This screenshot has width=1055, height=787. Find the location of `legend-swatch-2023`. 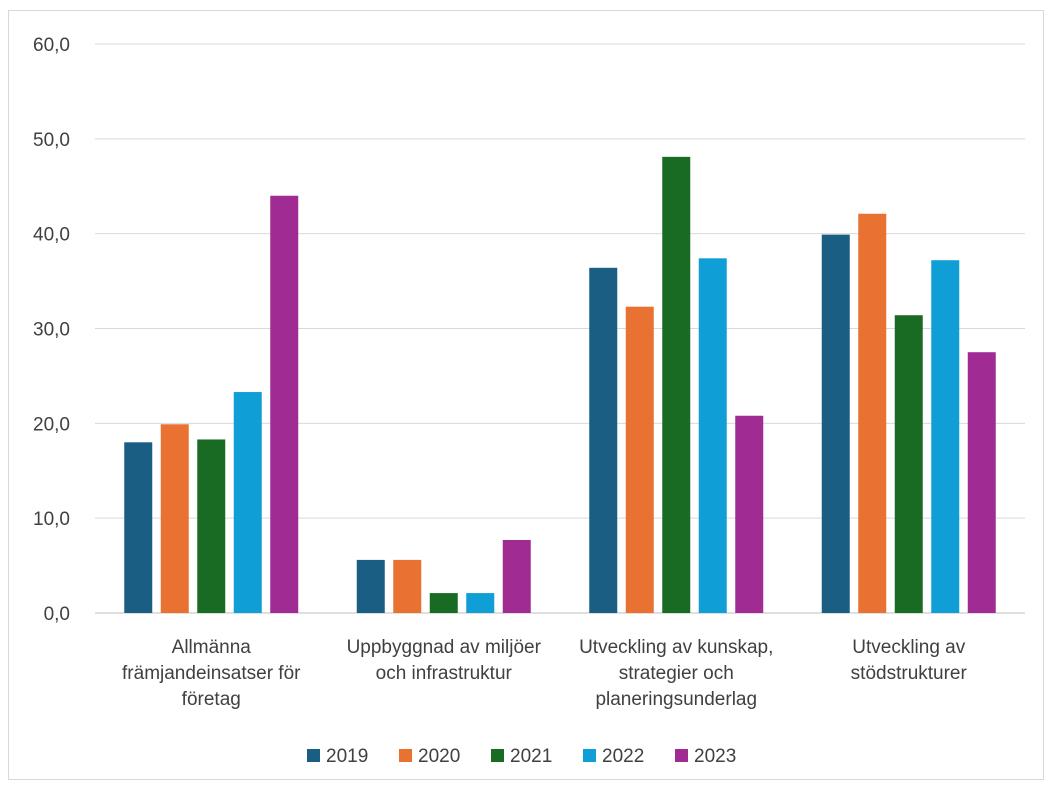

legend-swatch-2023 is located at coordinates (681, 755).